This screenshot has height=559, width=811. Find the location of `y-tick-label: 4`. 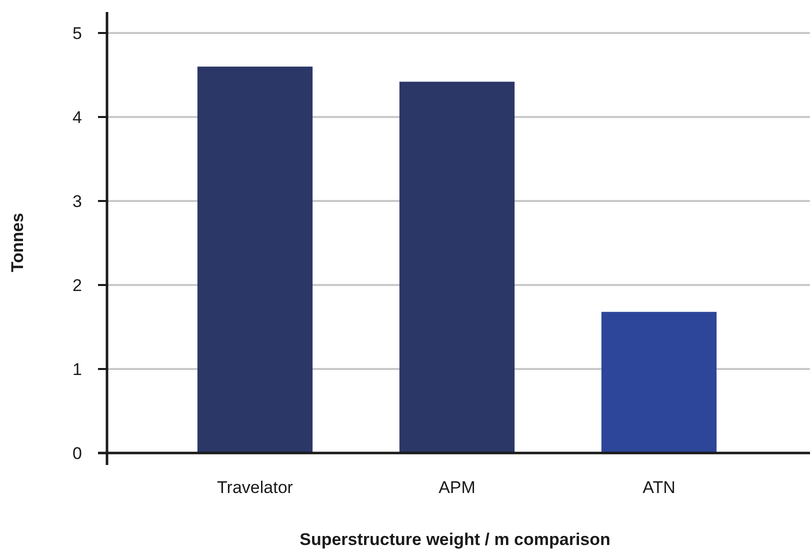

y-tick-label: 4 is located at coordinates (77, 117).